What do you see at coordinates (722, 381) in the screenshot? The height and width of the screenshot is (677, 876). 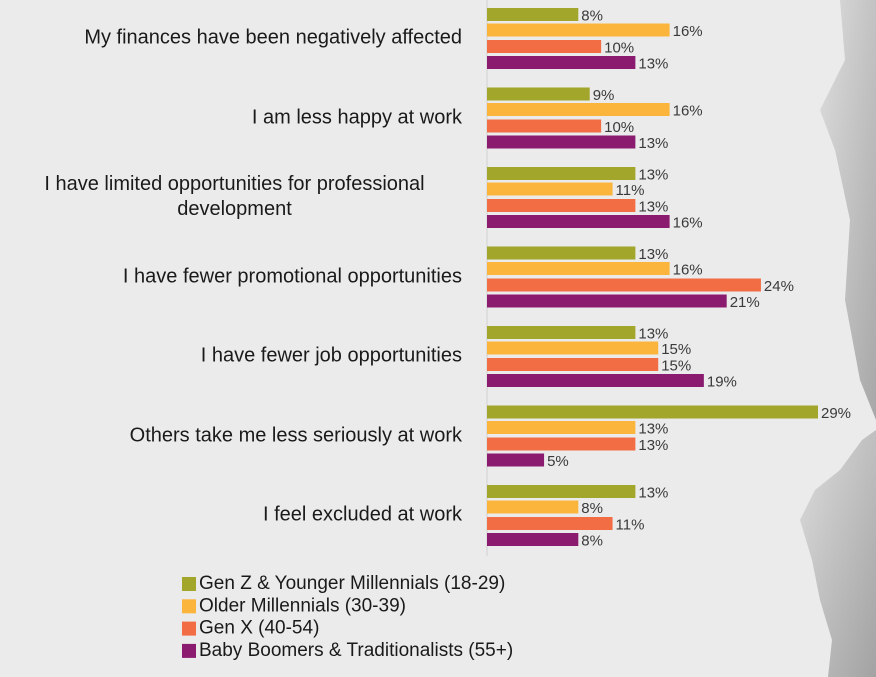 I see `value-label: 19%` at bounding box center [722, 381].